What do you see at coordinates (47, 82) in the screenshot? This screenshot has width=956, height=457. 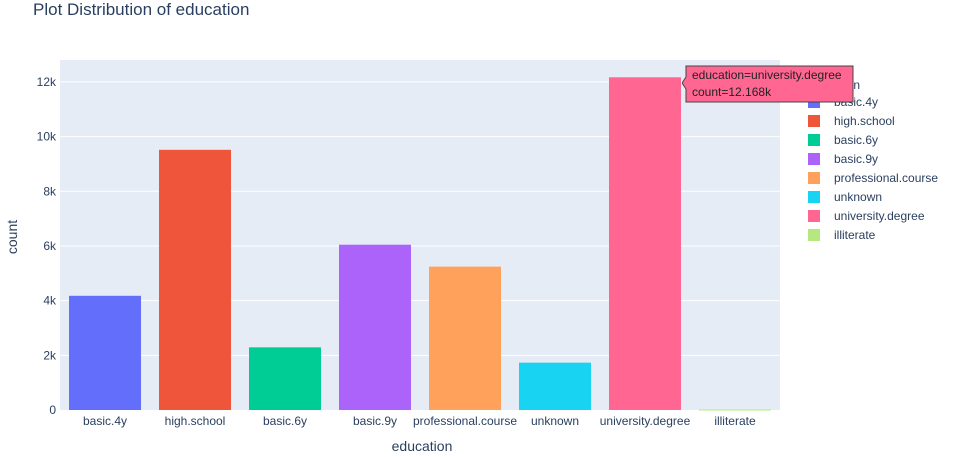 I see `y-tick-label: 12k` at bounding box center [47, 82].